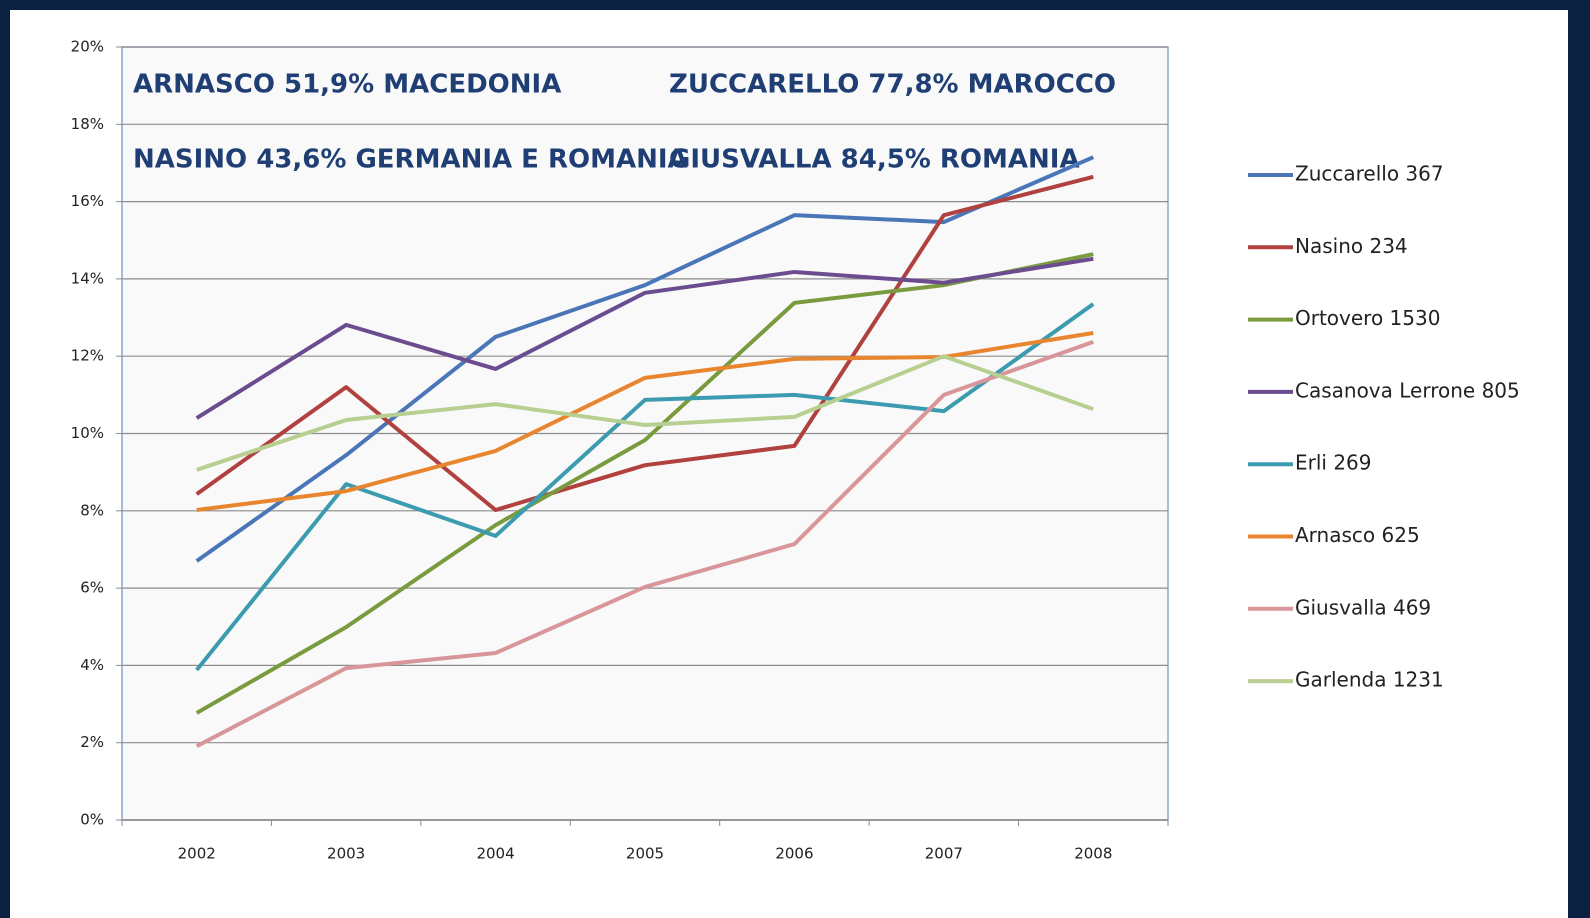  I want to click on legend-label: Arnasco 625, so click(1357, 535).